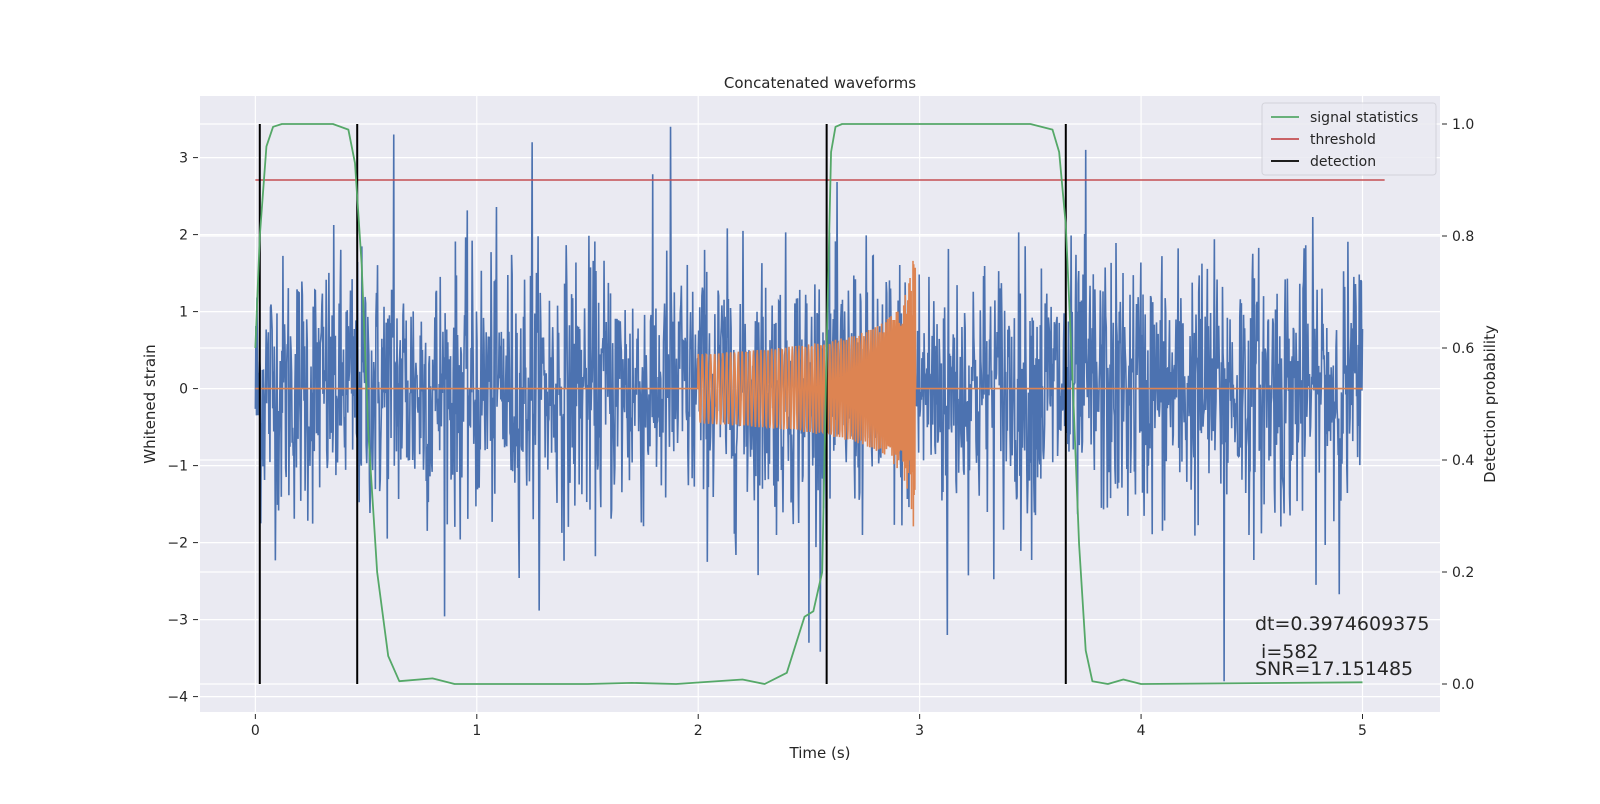 This screenshot has width=1600, height=804. What do you see at coordinates (1463, 349) in the screenshot?
I see `y2-tick-label: 0.6` at bounding box center [1463, 349].